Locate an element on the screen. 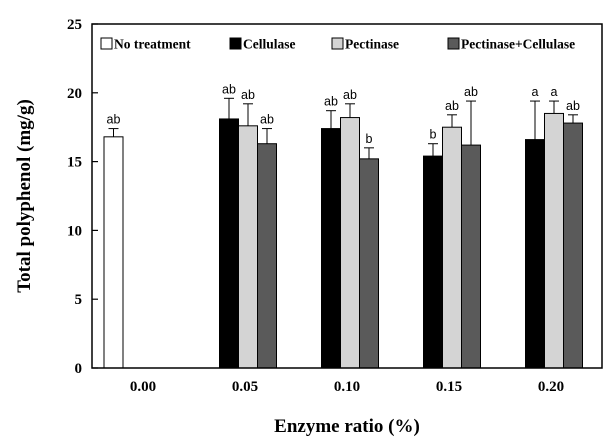 The image size is (608, 439). bar-pectinase-0.10 is located at coordinates (350, 243).